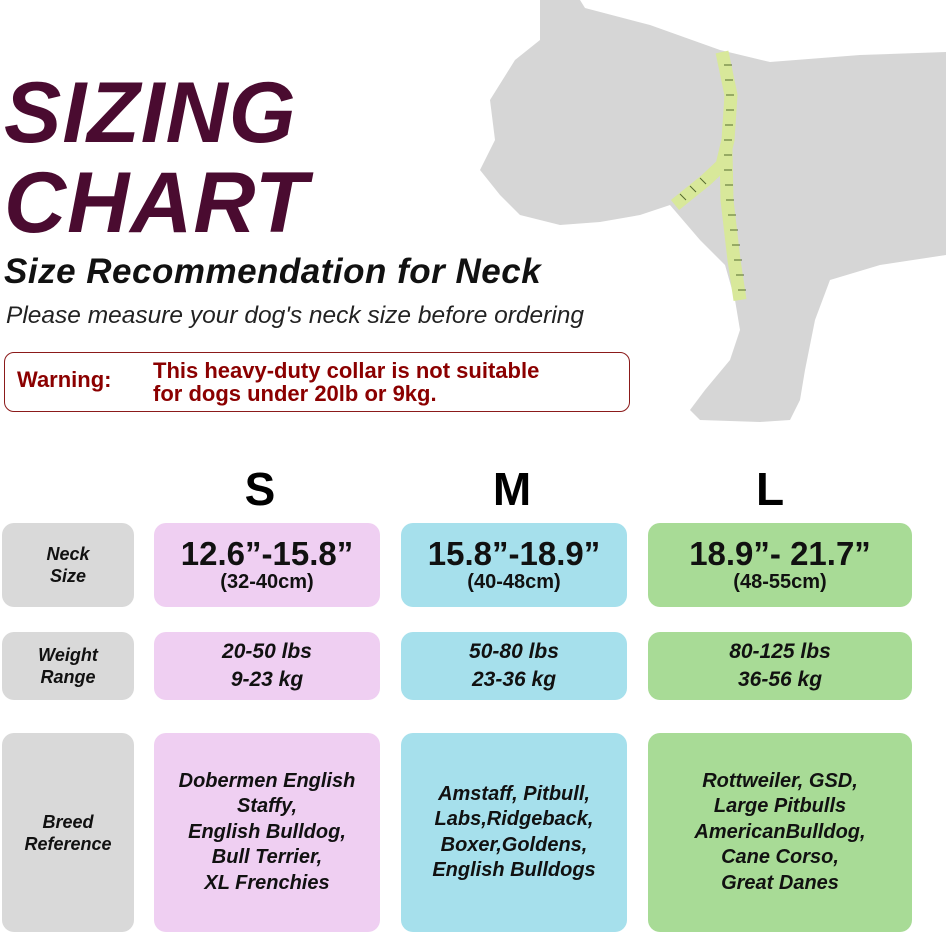  What do you see at coordinates (68, 655) in the screenshot?
I see `label-line: Weight` at bounding box center [68, 655].